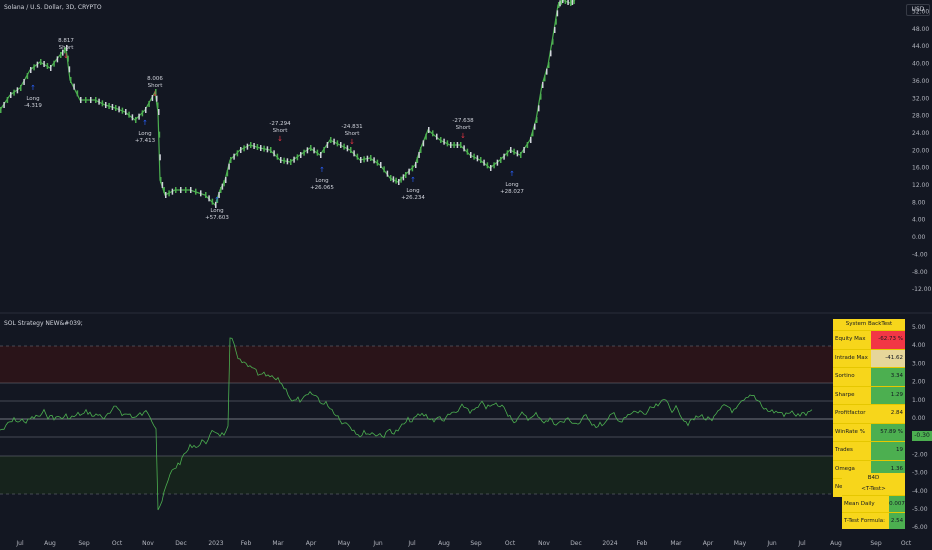 The image size is (932, 550). I want to click on time-tick-label: 2024, so click(609, 543).